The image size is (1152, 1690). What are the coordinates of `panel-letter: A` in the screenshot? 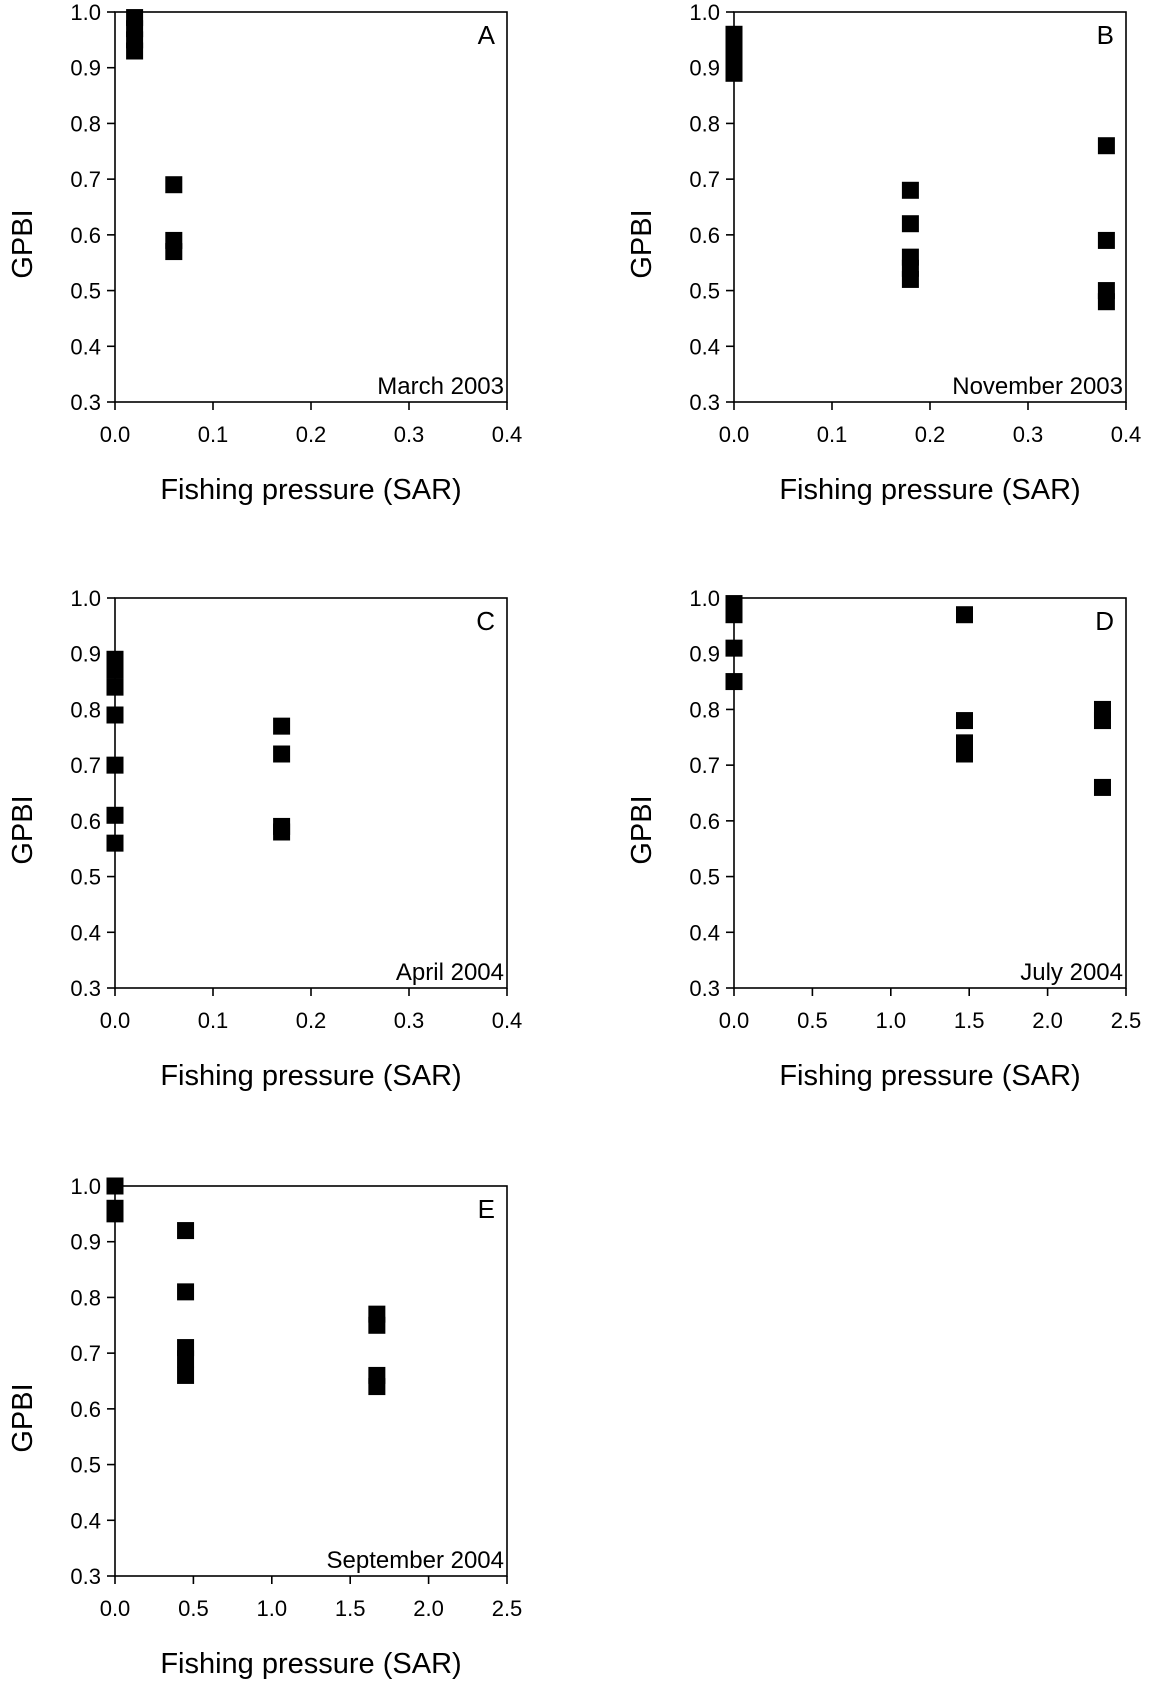 It's located at (487, 35).